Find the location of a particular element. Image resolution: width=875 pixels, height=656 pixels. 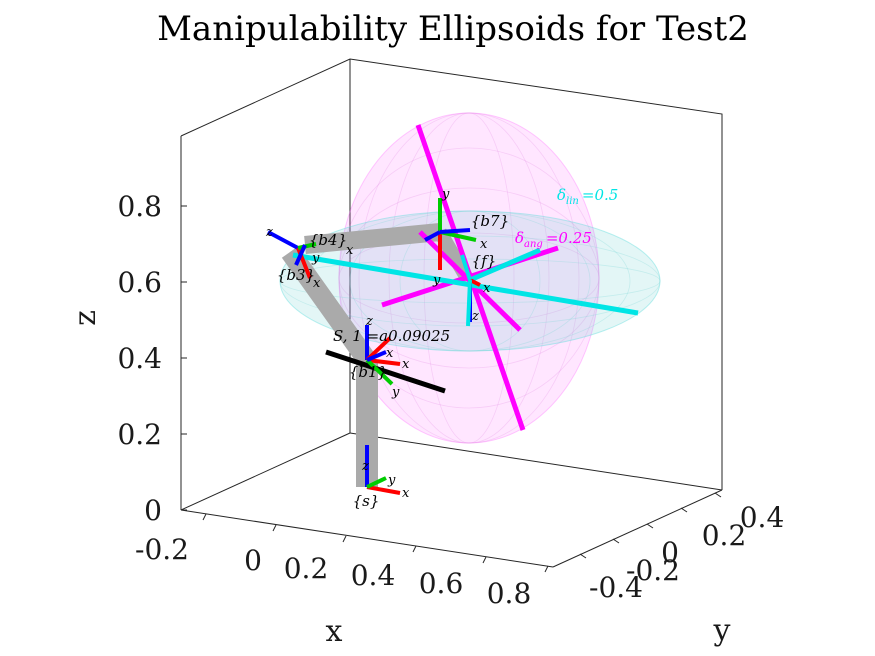

y-axis-title: y is located at coordinates (722, 630).